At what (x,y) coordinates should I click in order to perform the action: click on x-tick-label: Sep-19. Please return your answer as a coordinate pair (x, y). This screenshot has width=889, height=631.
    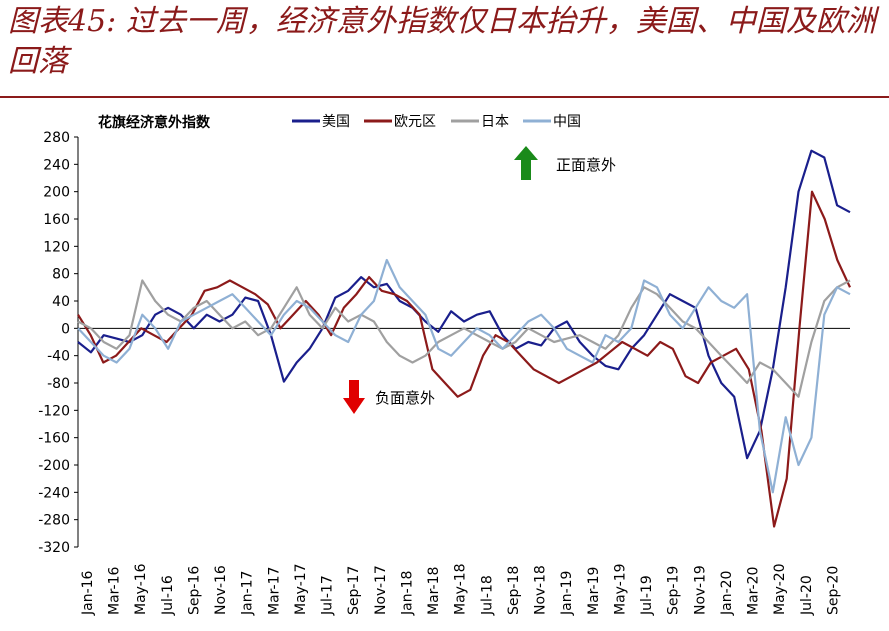
    Looking at the image, I should click on (674, 590).